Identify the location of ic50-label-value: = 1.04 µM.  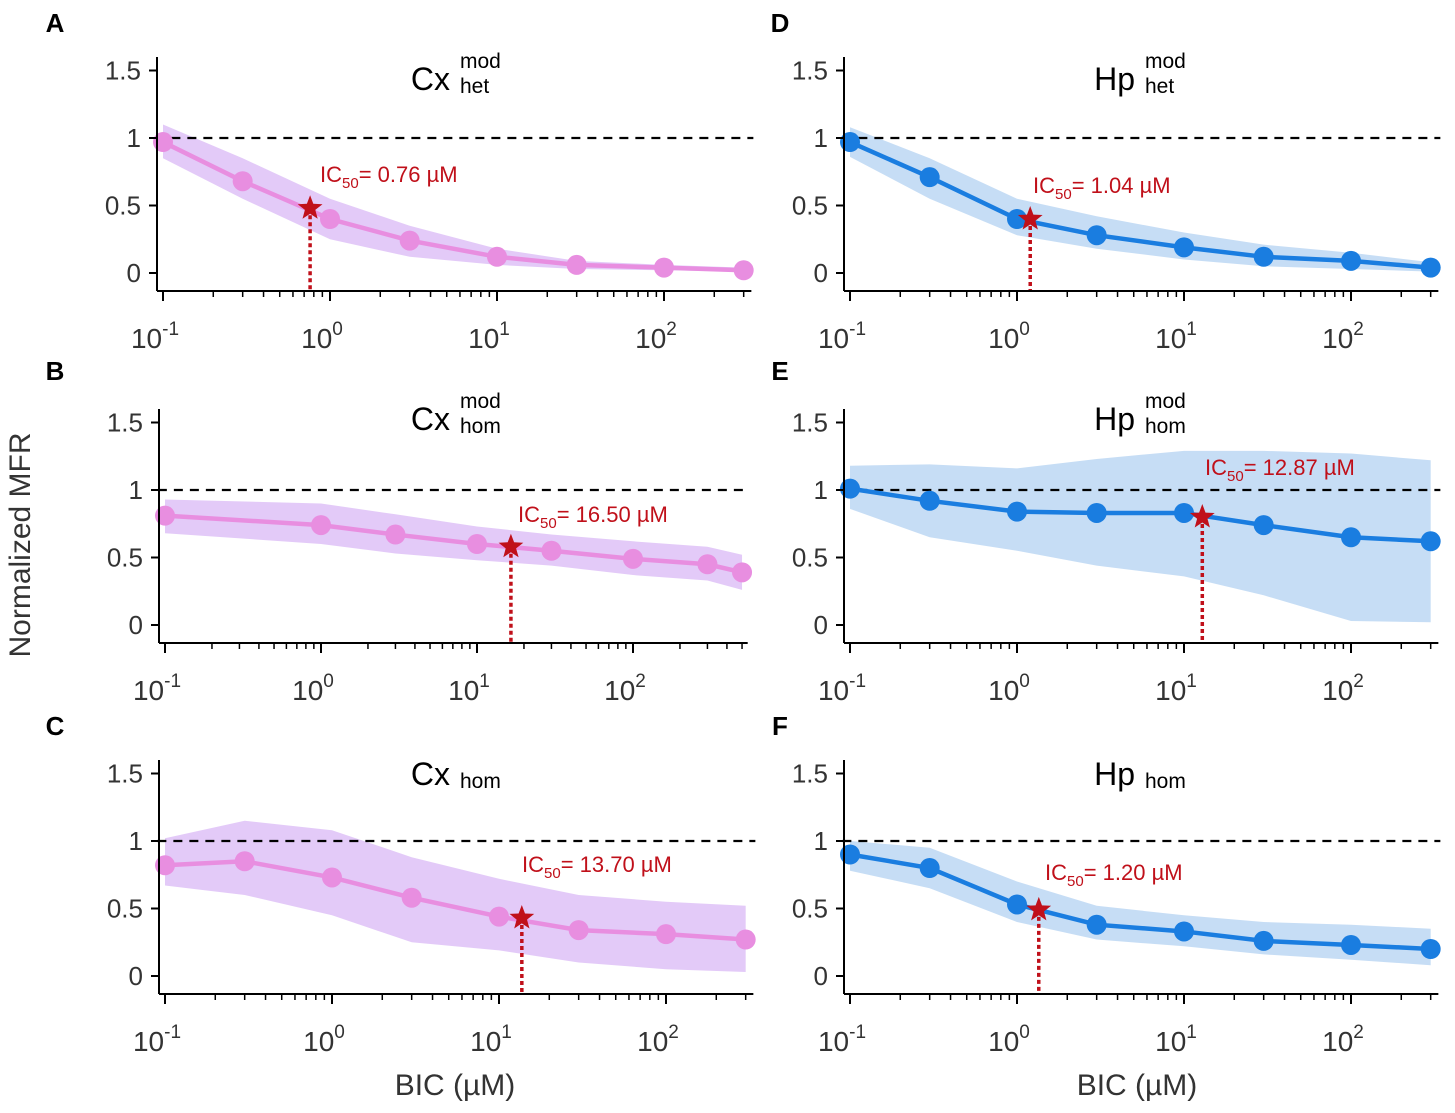
(1121, 185).